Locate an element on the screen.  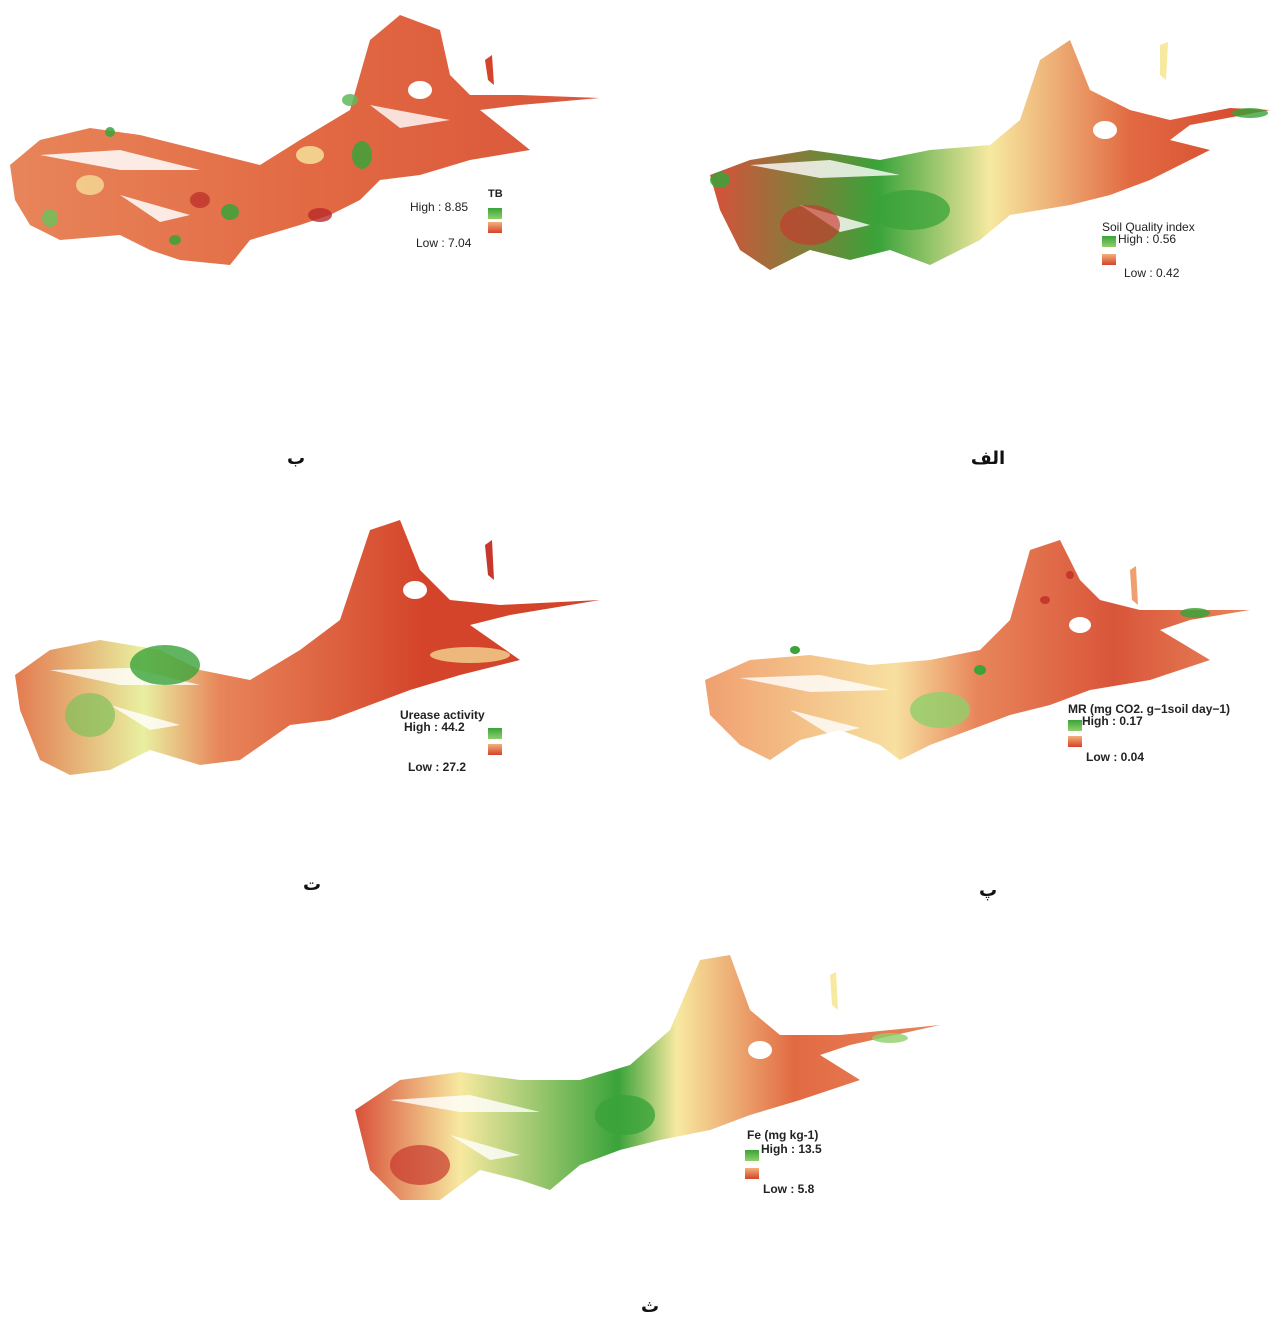
legend-low: Low : 0.04 is located at coordinates (1115, 757).